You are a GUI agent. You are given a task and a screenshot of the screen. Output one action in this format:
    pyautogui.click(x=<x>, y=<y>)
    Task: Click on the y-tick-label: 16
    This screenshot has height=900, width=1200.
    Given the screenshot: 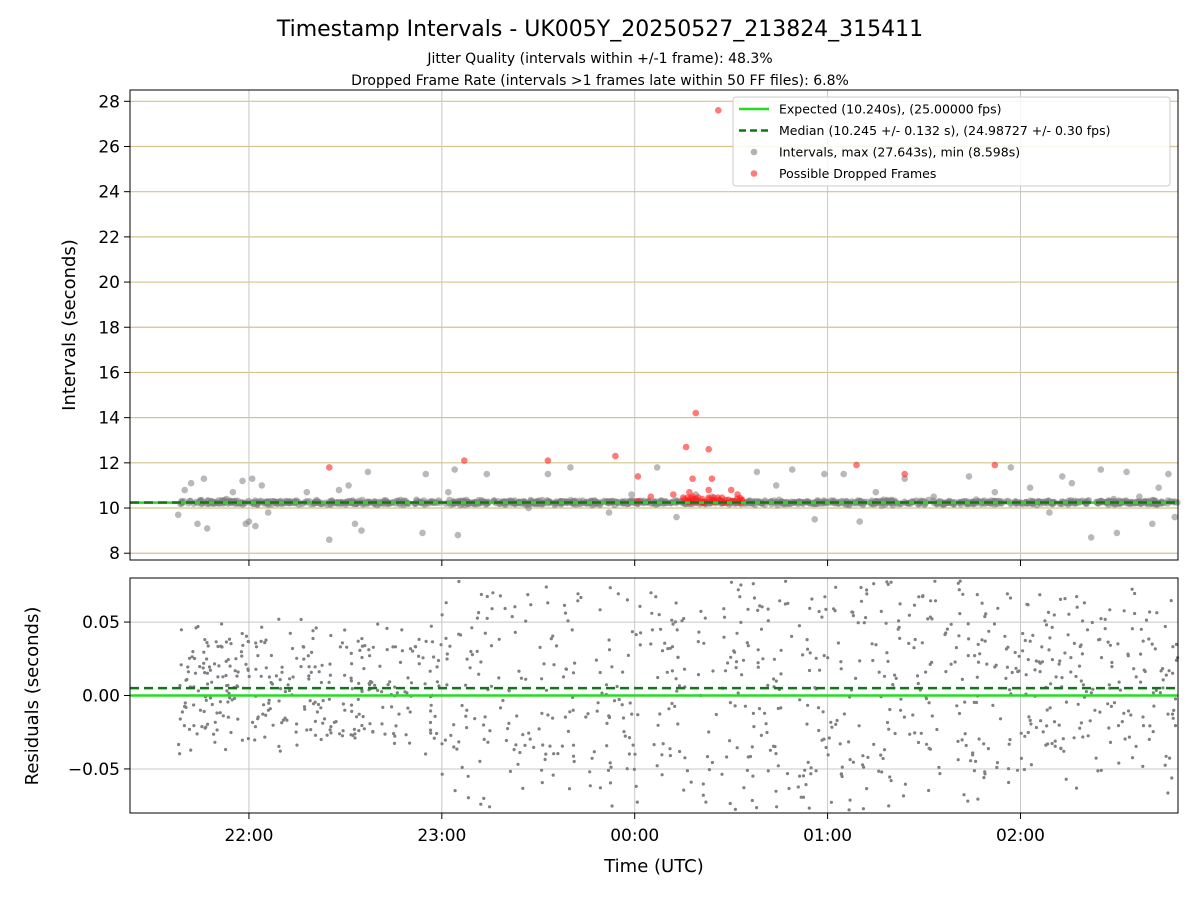 What is the action you would take?
    pyautogui.click(x=109, y=373)
    